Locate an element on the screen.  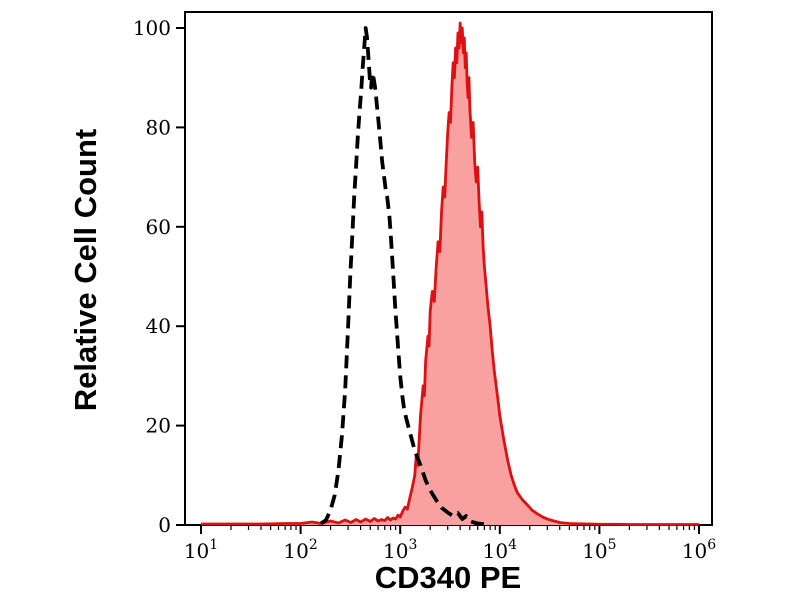
y-axis-label: Relative Cell Count is located at coordinates (85, 270).